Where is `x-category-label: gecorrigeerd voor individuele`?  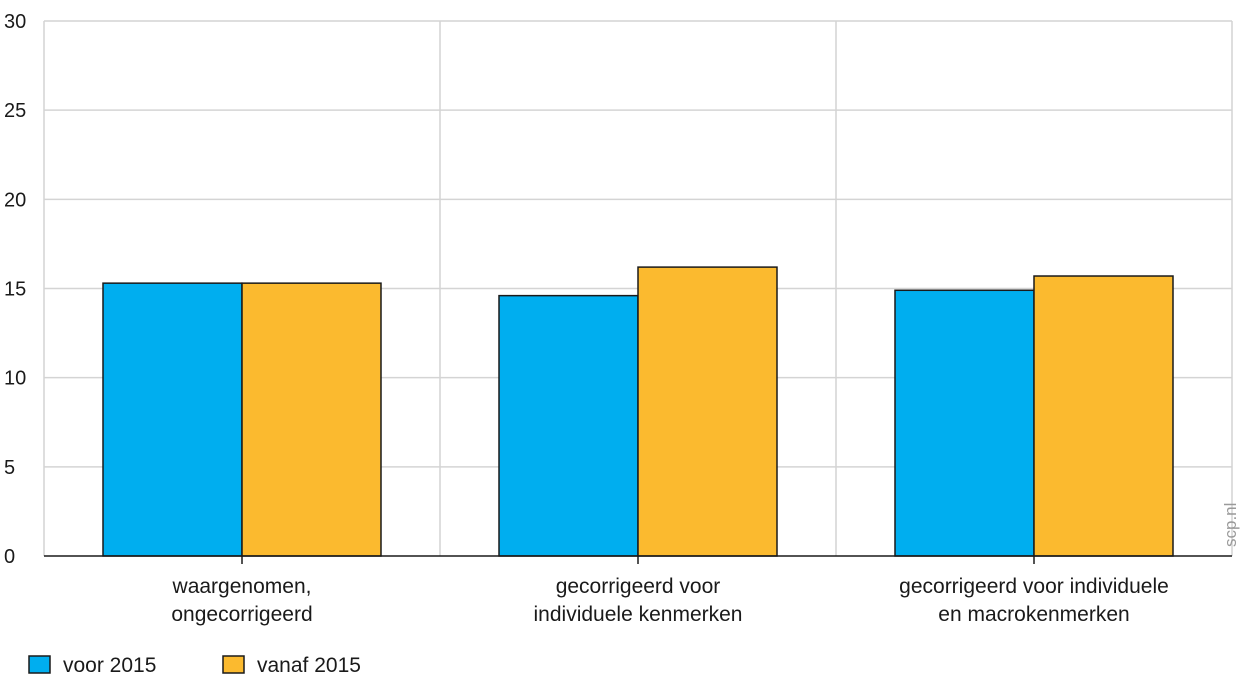
x-category-label: gecorrigeerd voor individuele is located at coordinates (1034, 586).